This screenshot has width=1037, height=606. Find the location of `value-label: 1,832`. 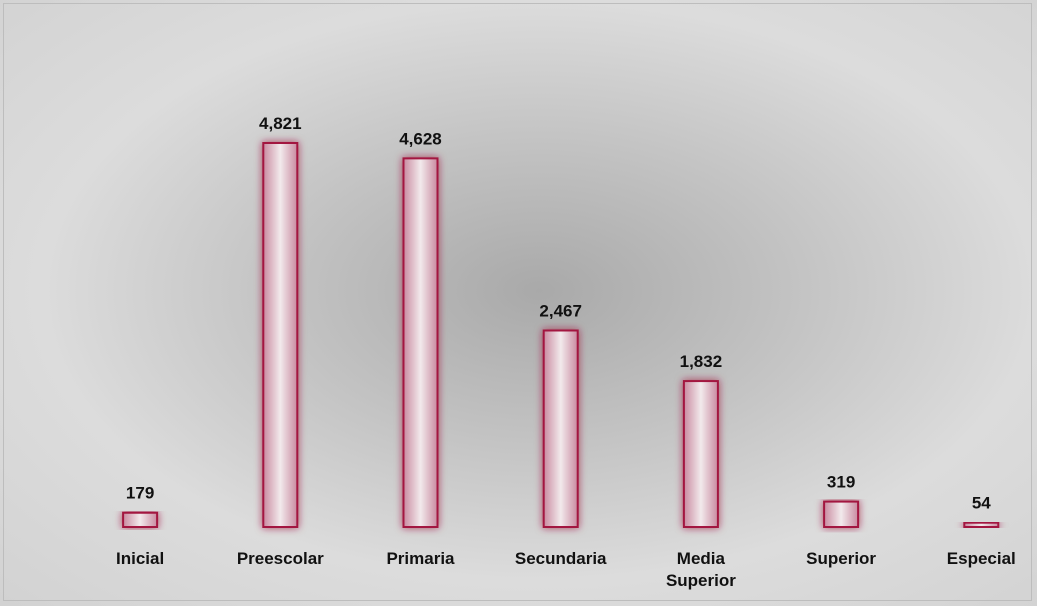

value-label: 1,832 is located at coordinates (701, 361).